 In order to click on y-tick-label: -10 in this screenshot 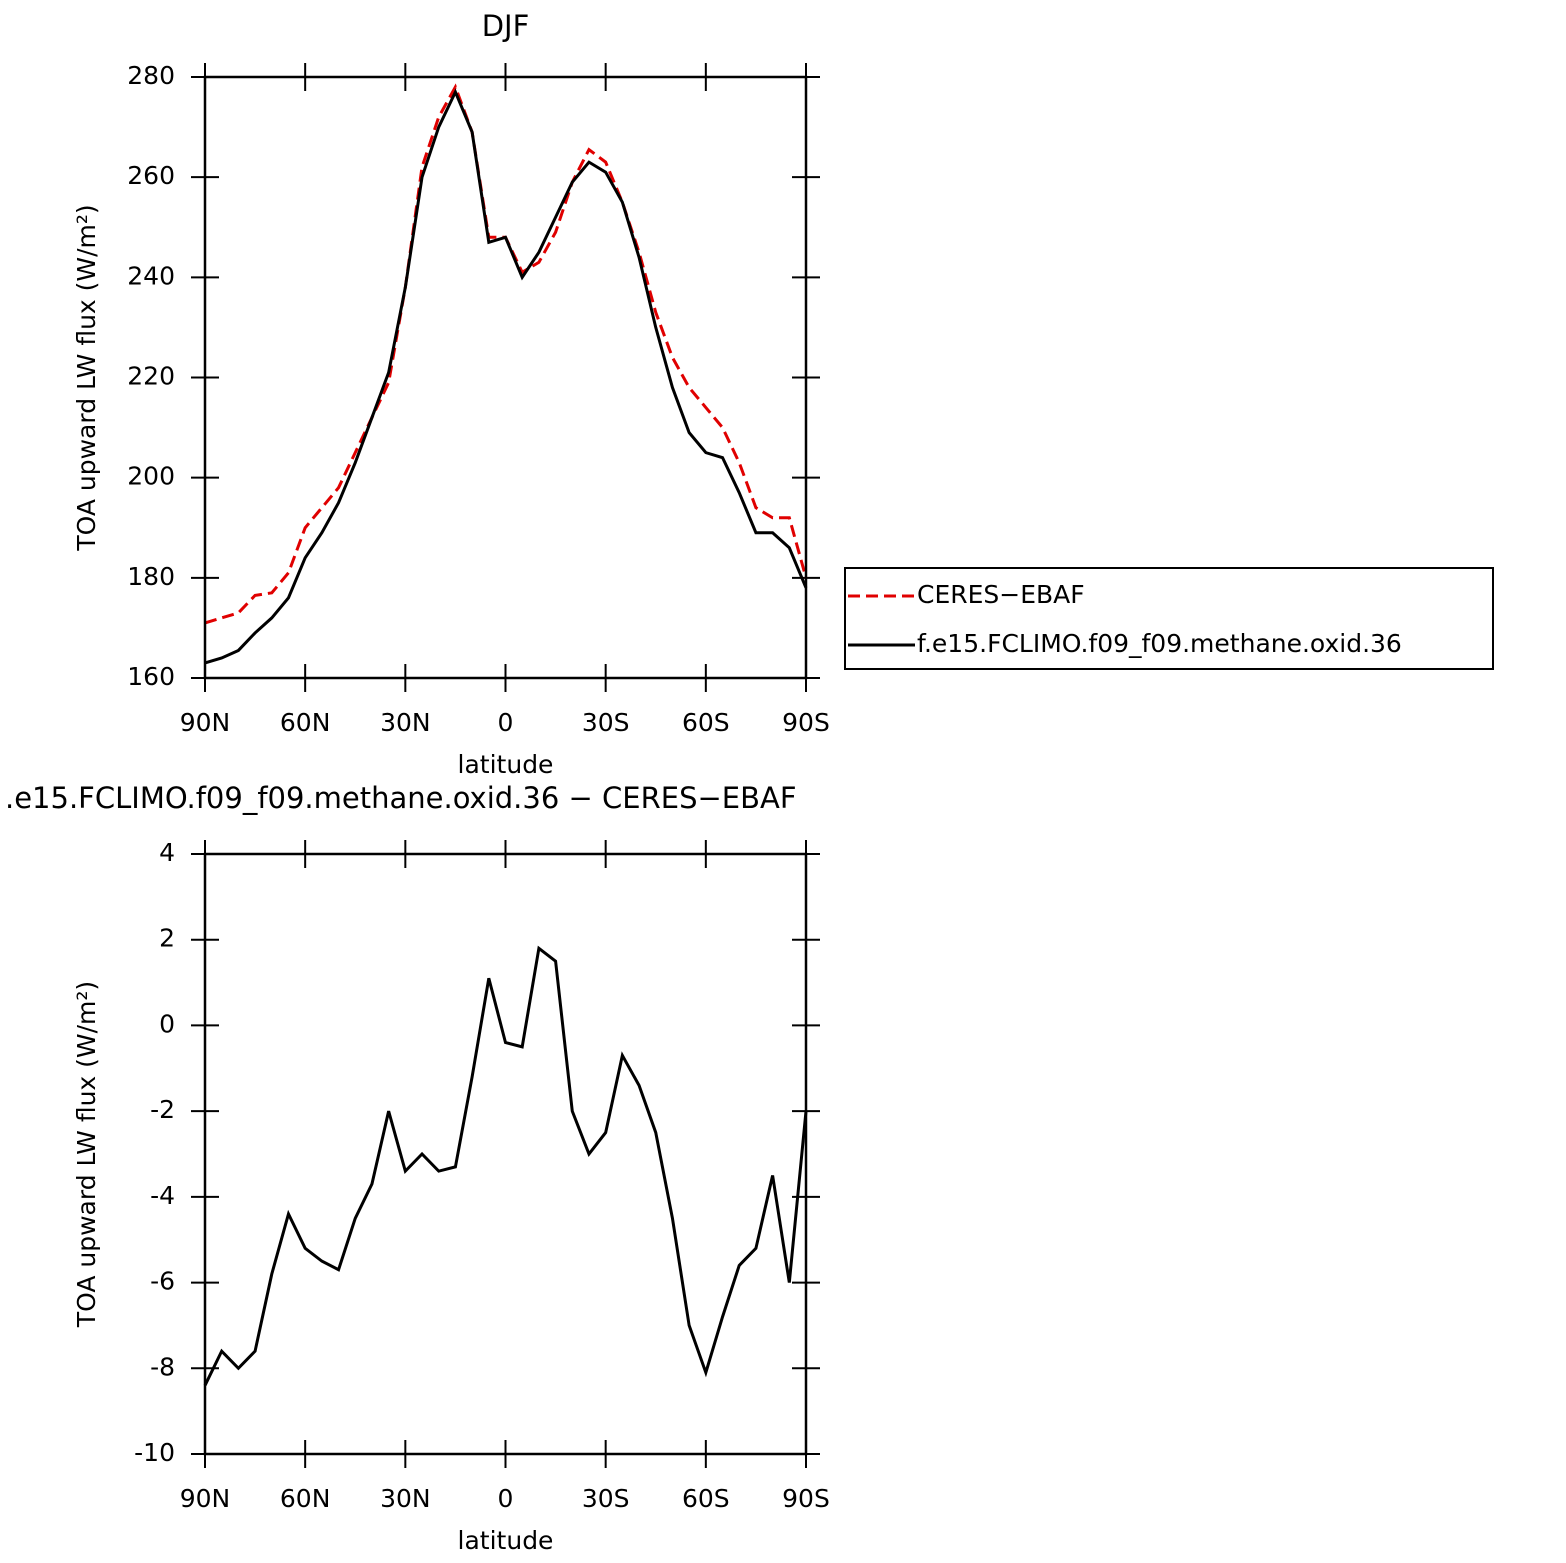, I will do `click(154, 1452)`.